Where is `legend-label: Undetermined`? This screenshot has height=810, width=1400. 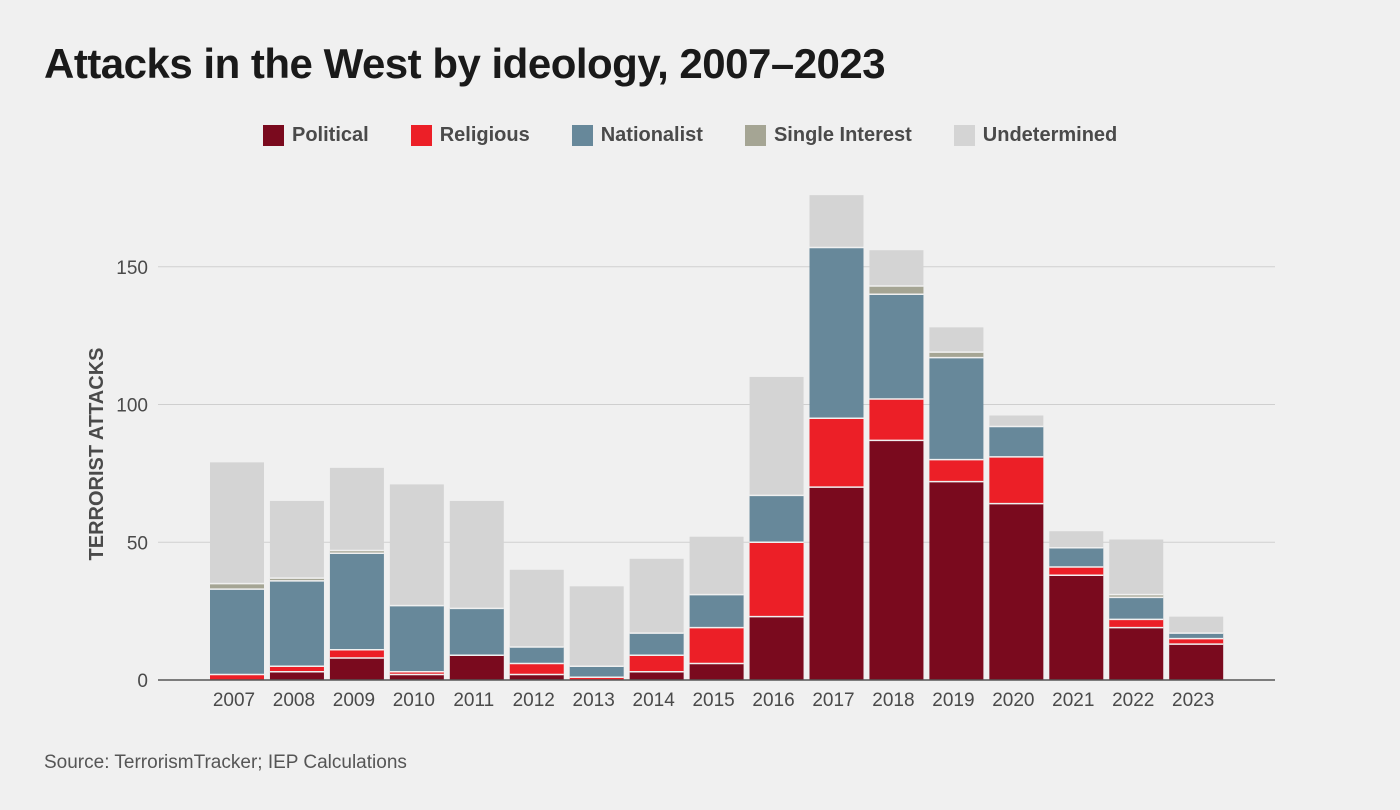 legend-label: Undetermined is located at coordinates (1050, 135).